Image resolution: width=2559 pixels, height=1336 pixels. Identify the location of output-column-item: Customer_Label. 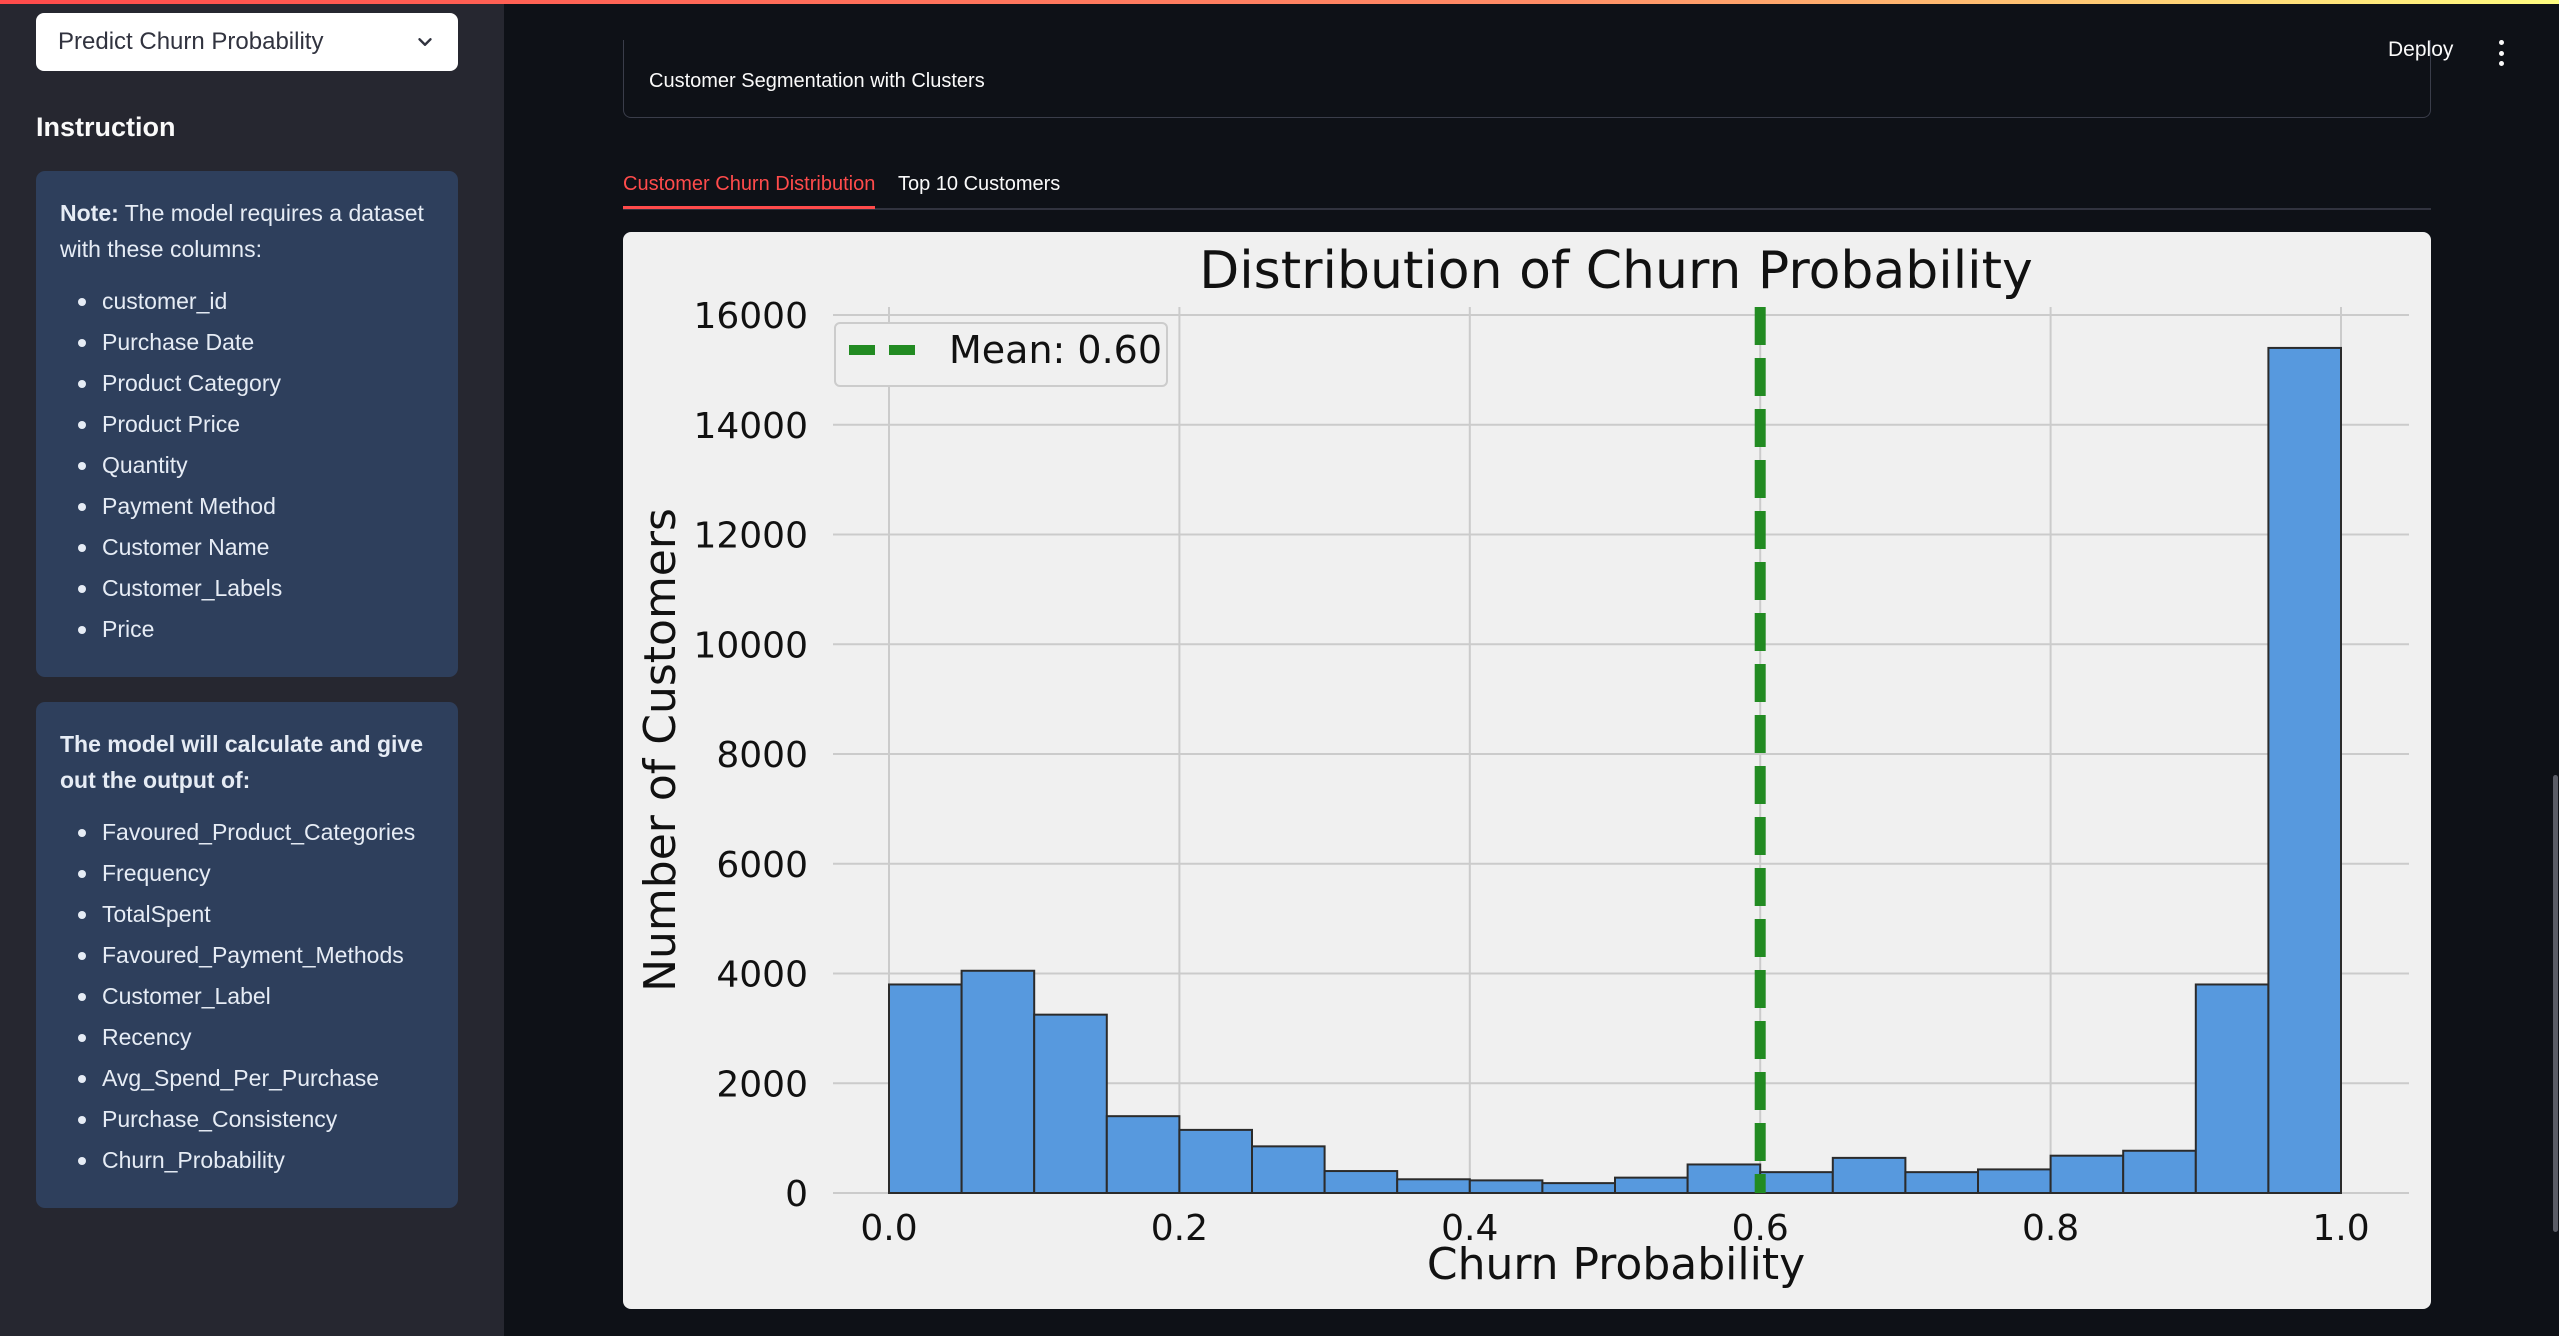
(256, 996).